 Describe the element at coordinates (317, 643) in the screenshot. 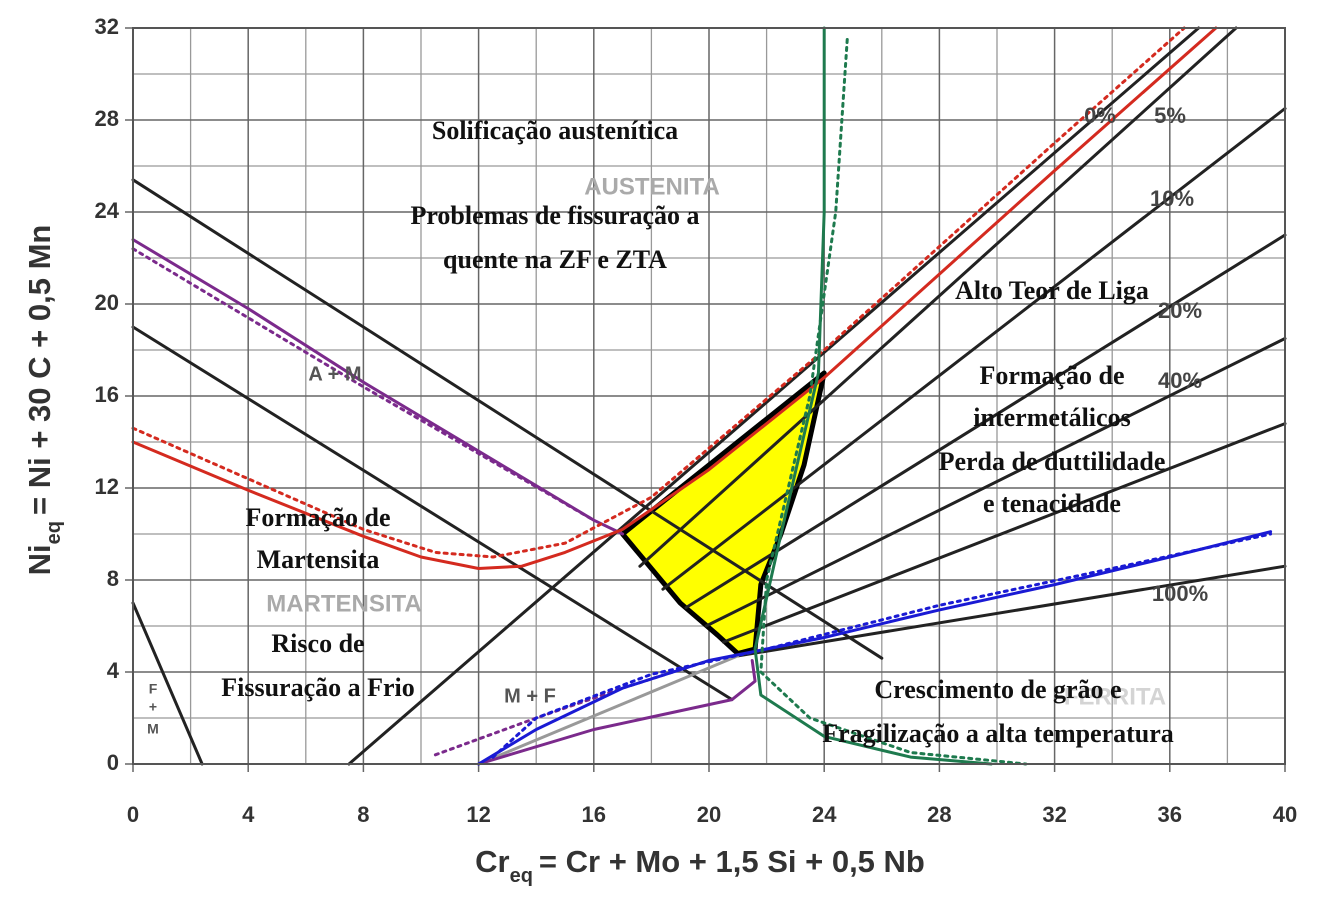

I see `annotation: Risco de` at that location.